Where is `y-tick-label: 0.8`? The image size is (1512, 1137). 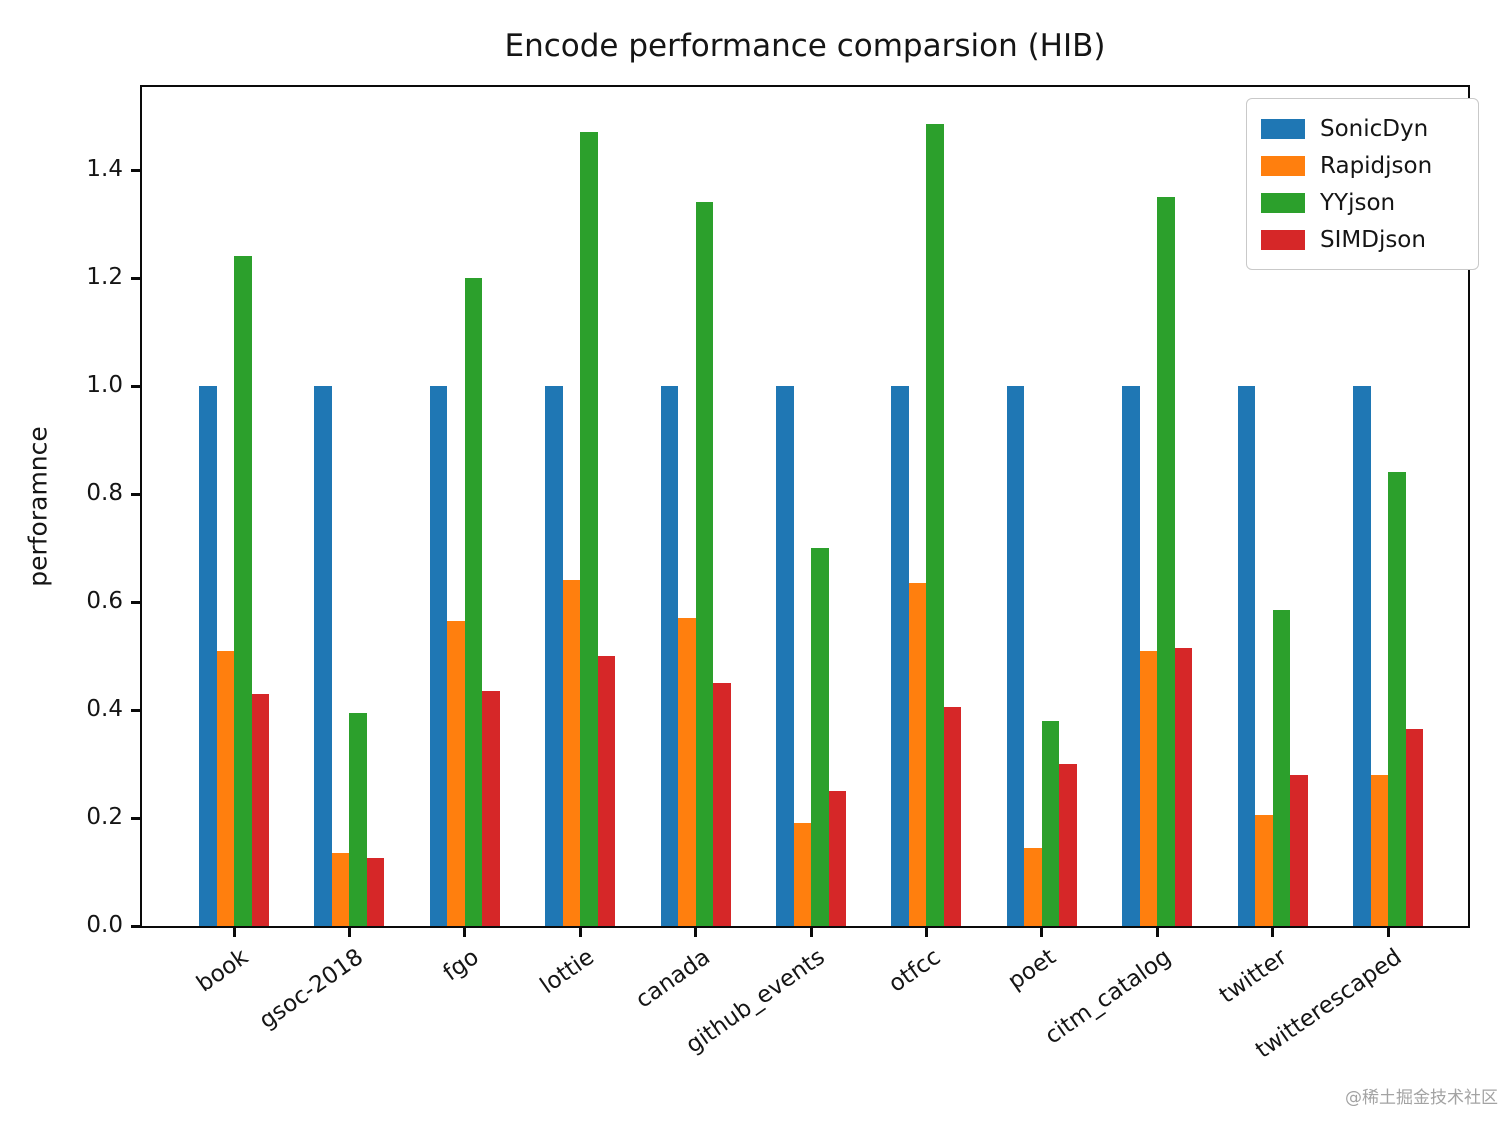
y-tick-label: 0.8 is located at coordinates (104, 493).